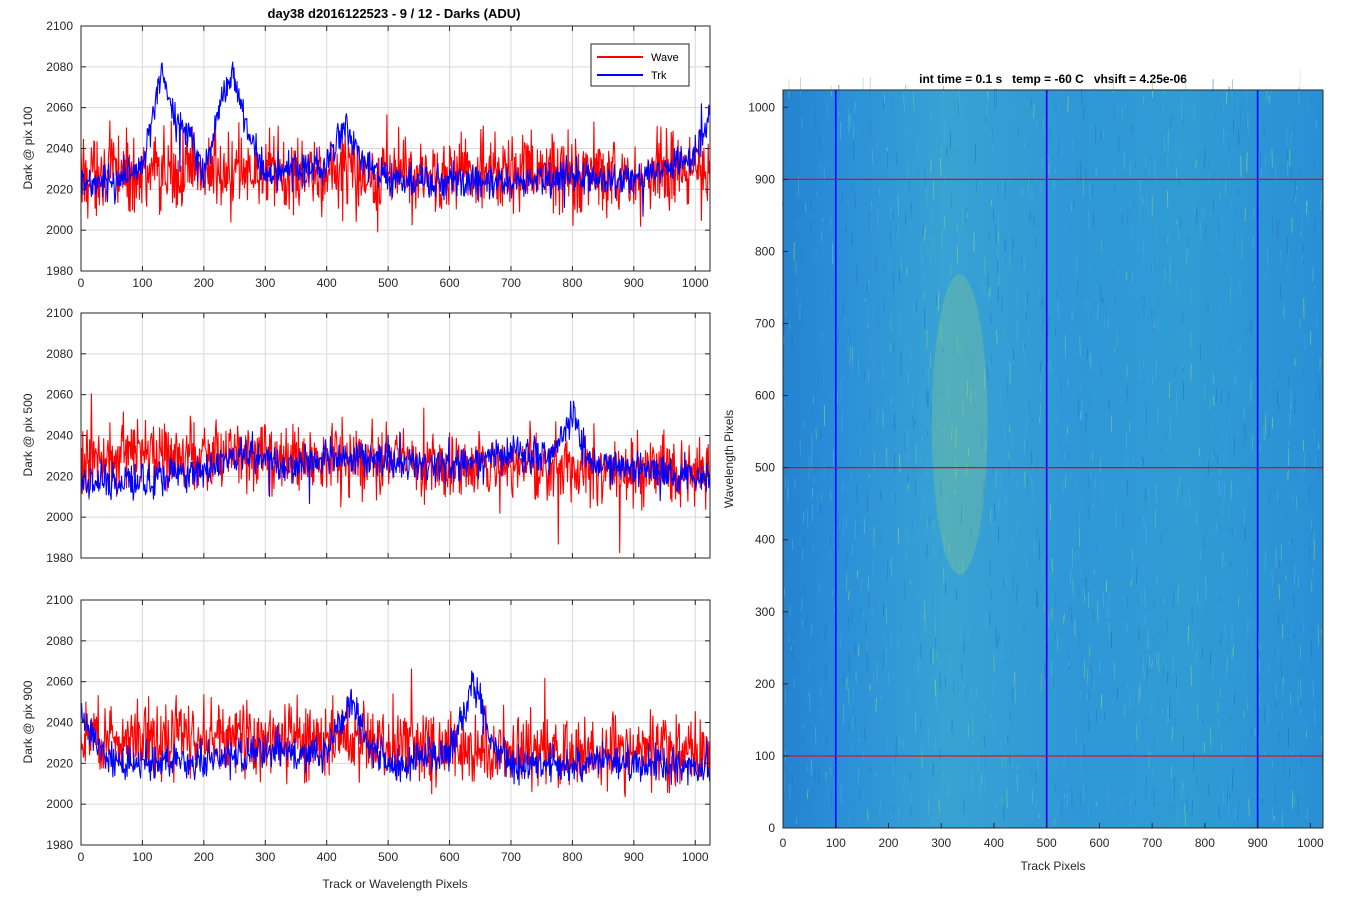  What do you see at coordinates (572, 857) in the screenshot?
I see `x-tick-label: 800` at bounding box center [572, 857].